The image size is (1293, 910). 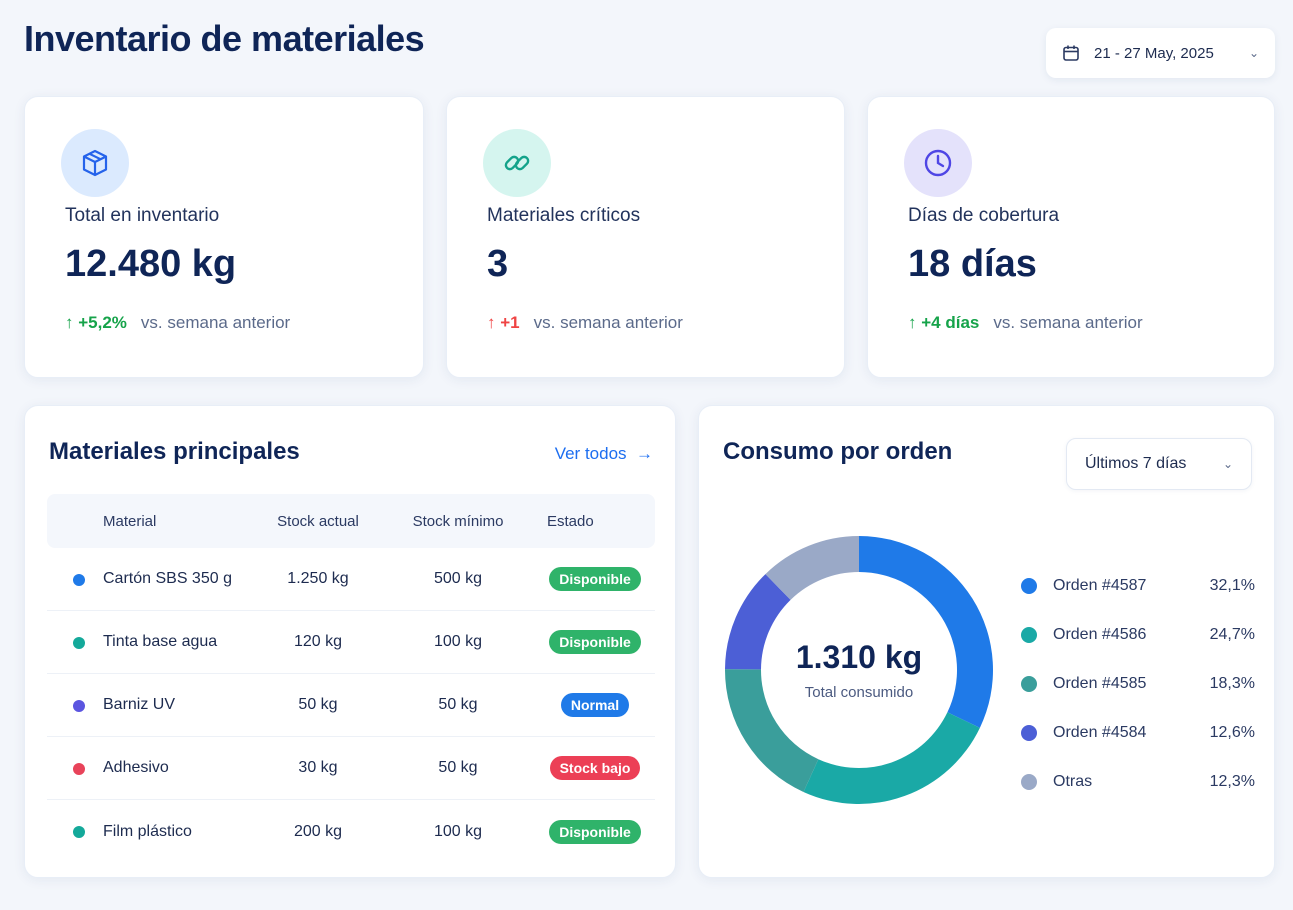 I want to click on column-header-estado: Estado, so click(x=570, y=521).